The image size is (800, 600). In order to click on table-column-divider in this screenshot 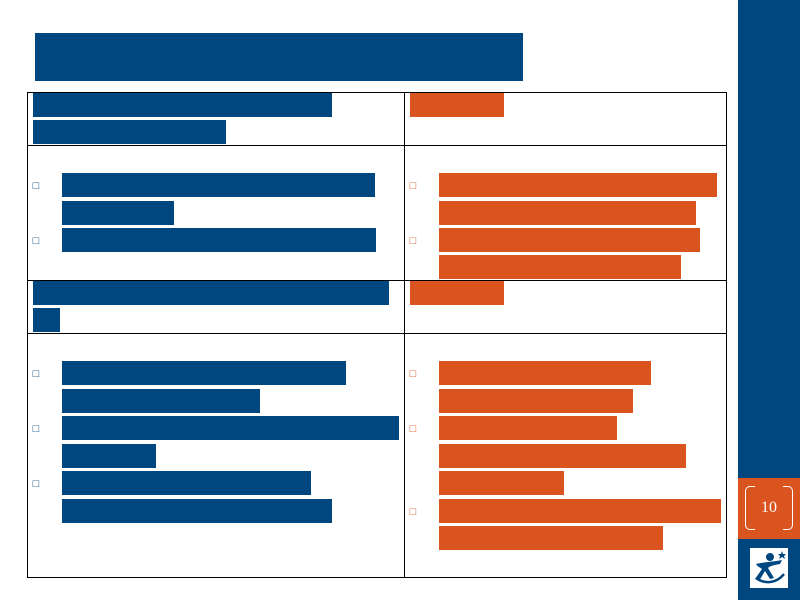, I will do `click(404, 335)`.